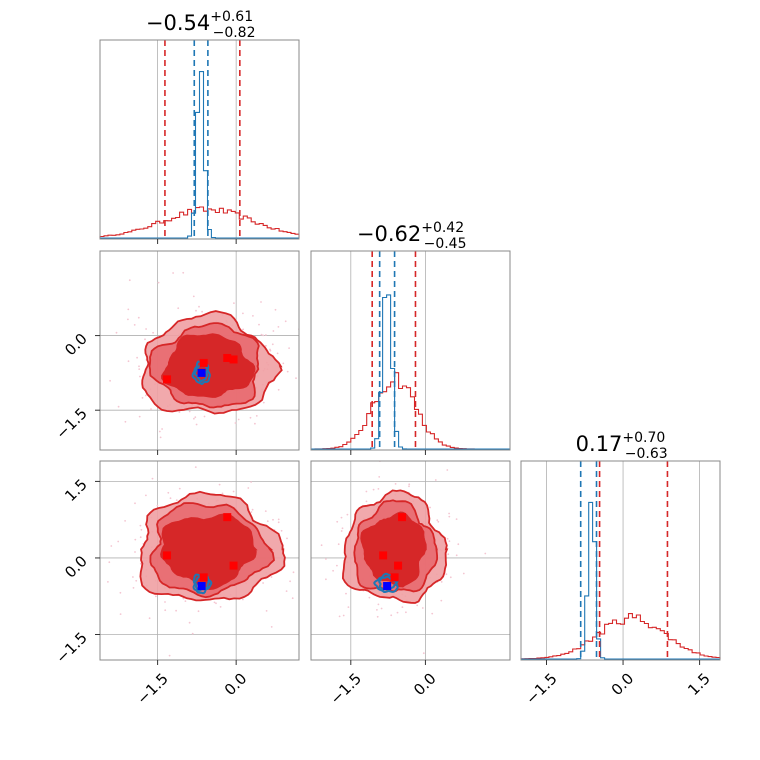  What do you see at coordinates (643, 438) in the screenshot?
I see `title-plus: +0.70` at bounding box center [643, 438].